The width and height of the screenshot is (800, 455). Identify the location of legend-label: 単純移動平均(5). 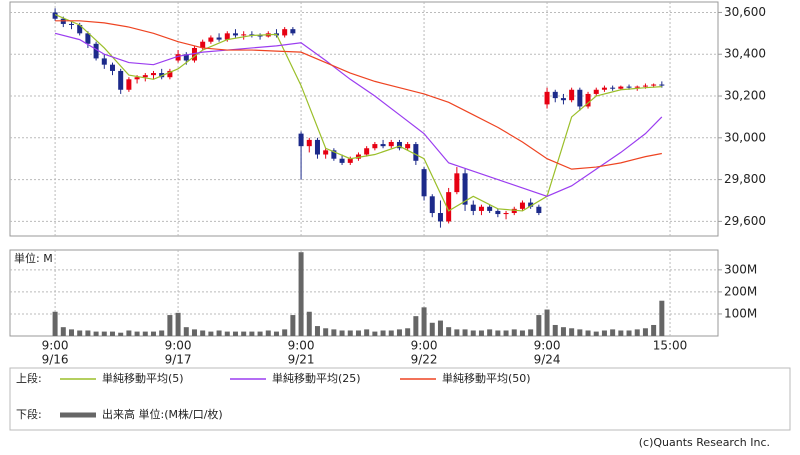
(143, 378).